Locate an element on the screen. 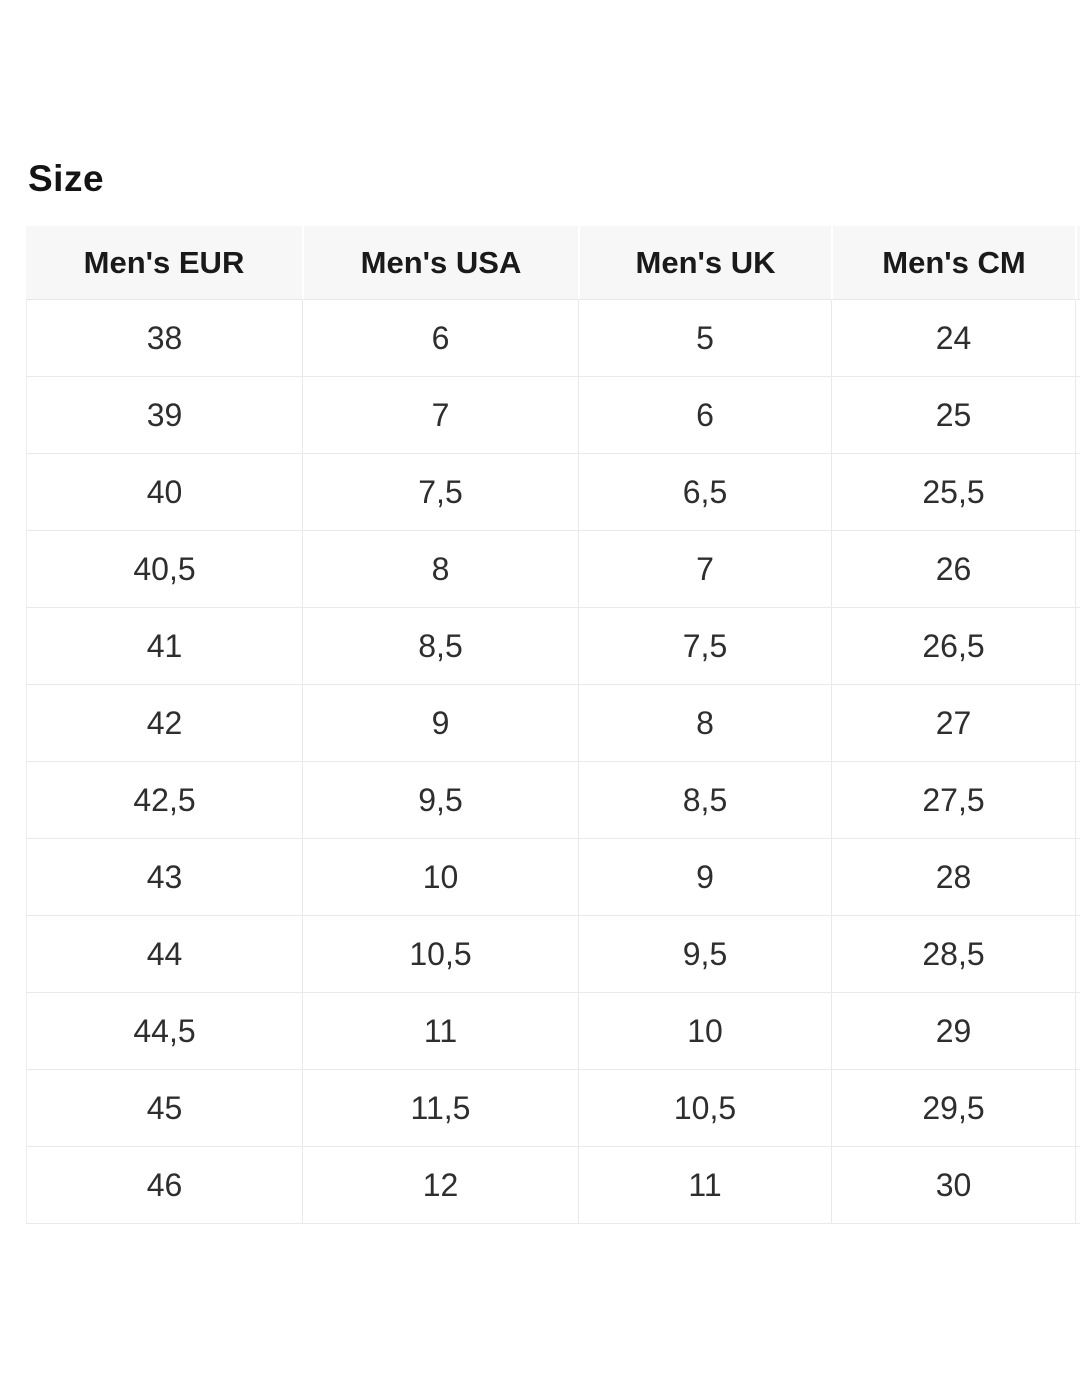  table-cell: 41 is located at coordinates (164, 646).